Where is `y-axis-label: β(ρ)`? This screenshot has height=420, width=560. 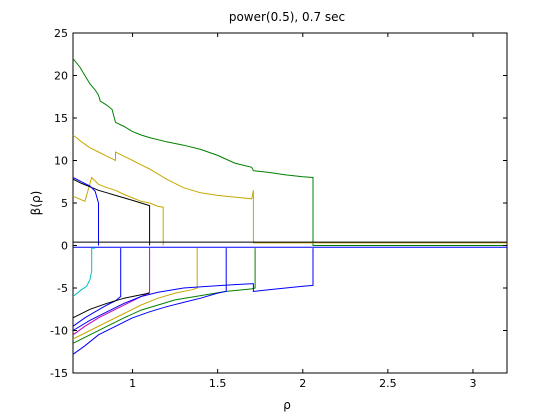
y-axis-label: β(ρ) is located at coordinates (36, 203).